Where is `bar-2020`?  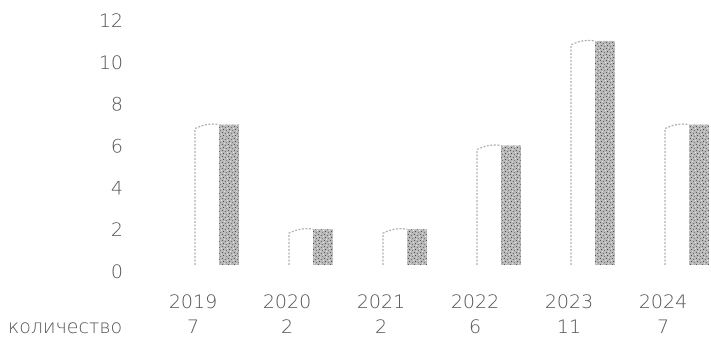
bar-2020 is located at coordinates (310, 246).